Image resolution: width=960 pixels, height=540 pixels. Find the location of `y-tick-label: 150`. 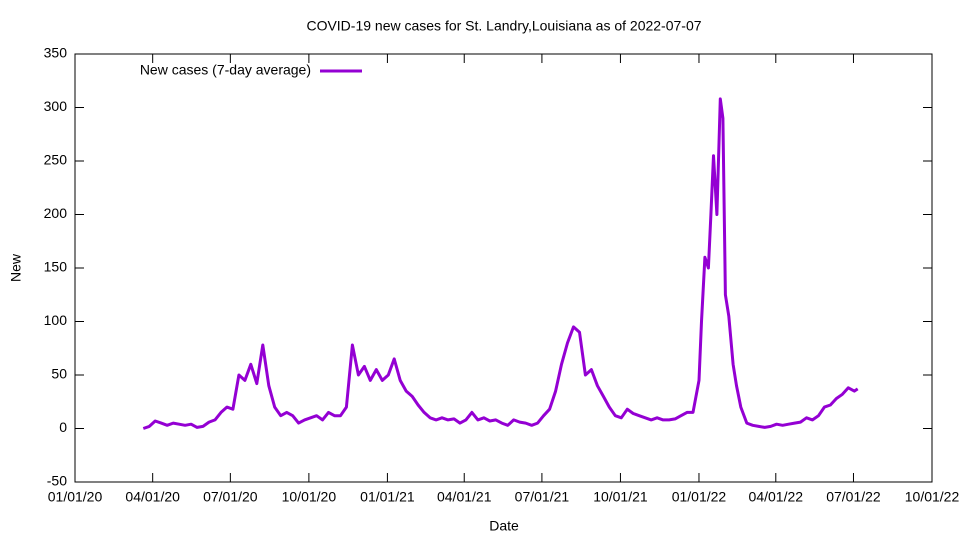

y-tick-label: 150 is located at coordinates (56, 267).